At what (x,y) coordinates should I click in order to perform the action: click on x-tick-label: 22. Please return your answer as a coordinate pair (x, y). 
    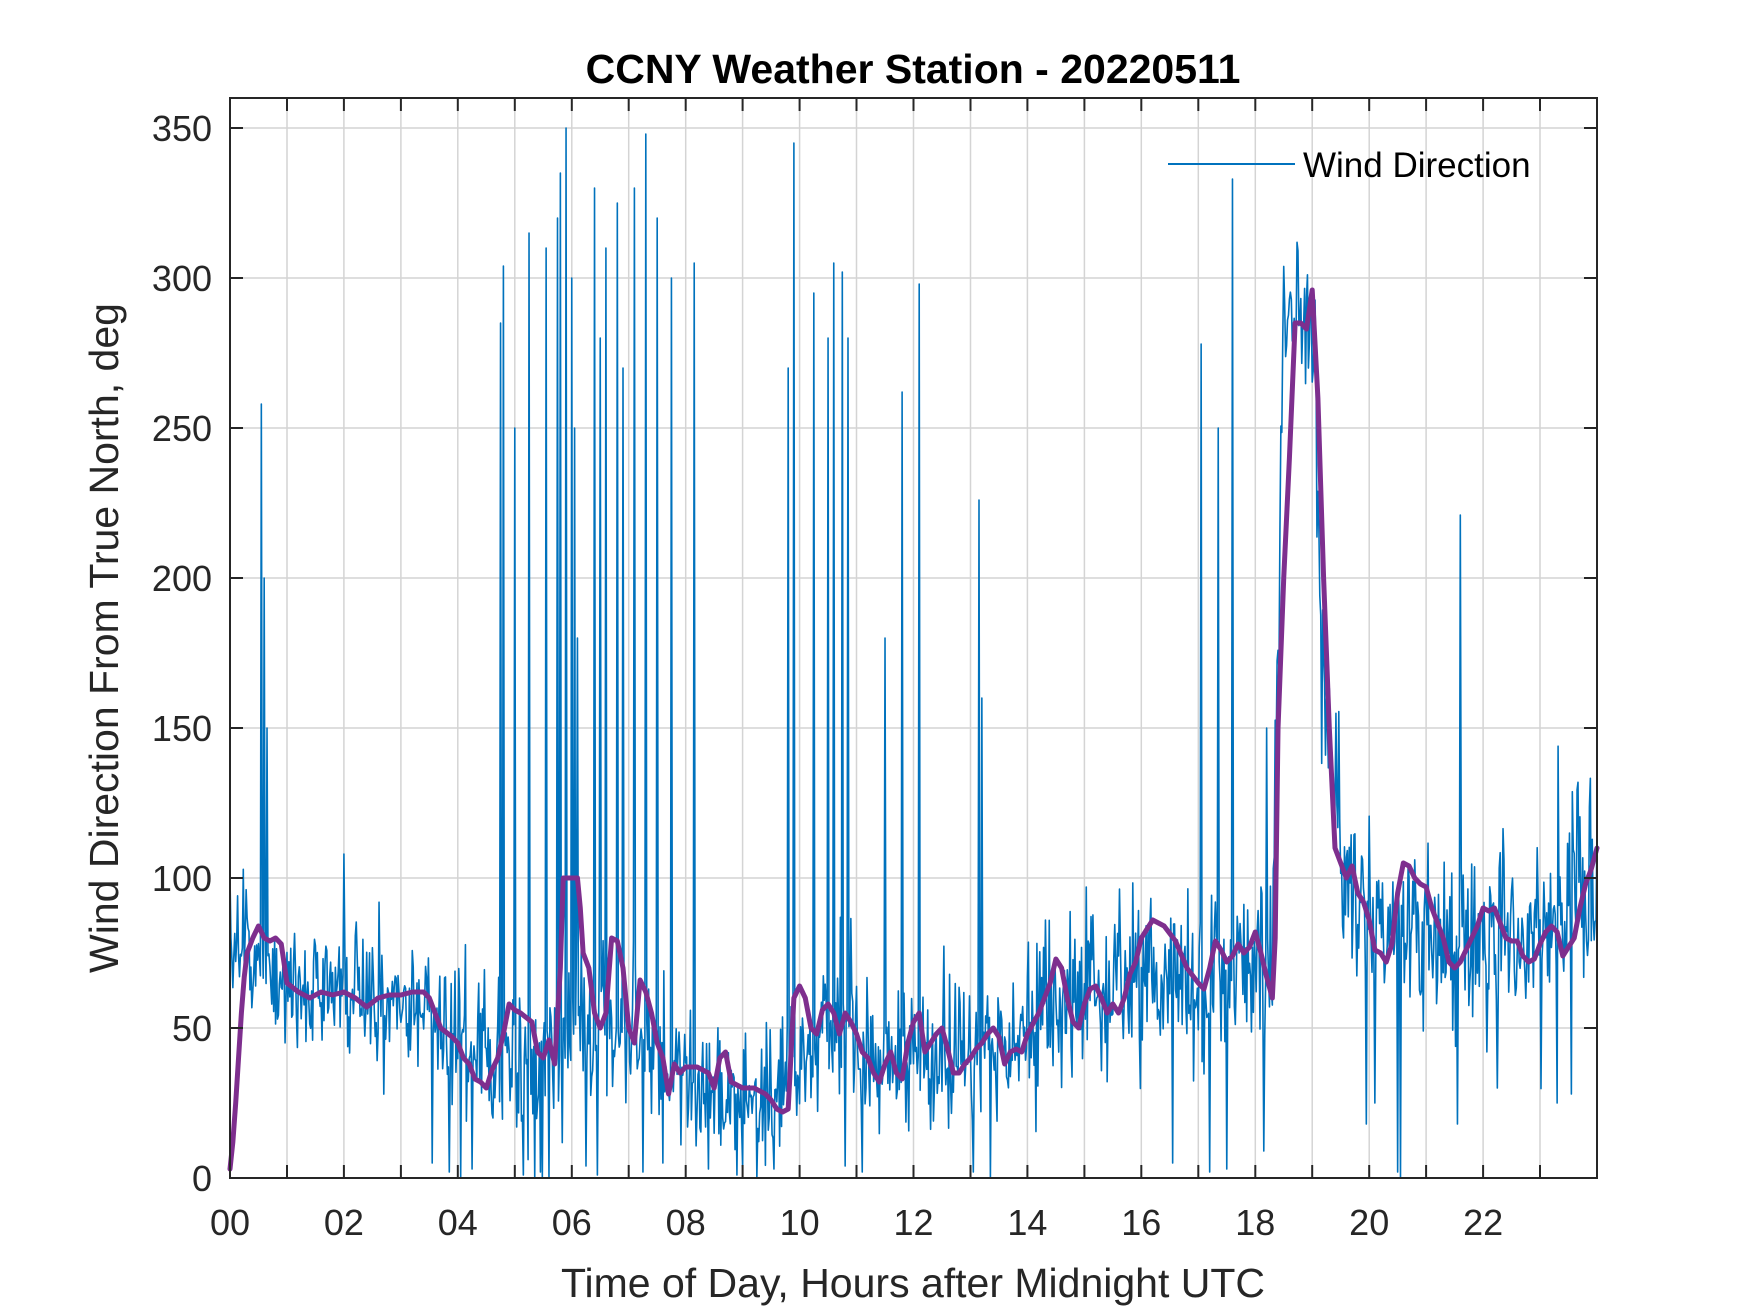
    Looking at the image, I should click on (1483, 1222).